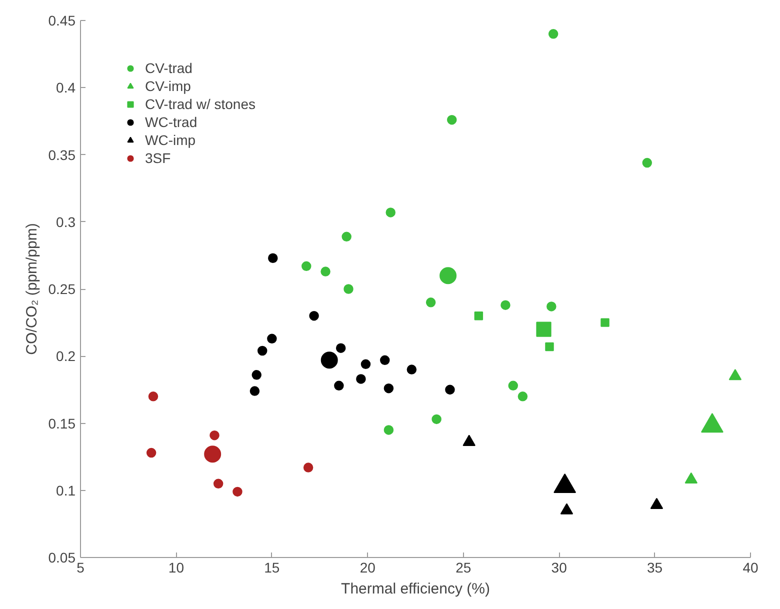 This screenshot has height=609, width=780. What do you see at coordinates (66, 88) in the screenshot?
I see `y-tick-label: 0.4` at bounding box center [66, 88].